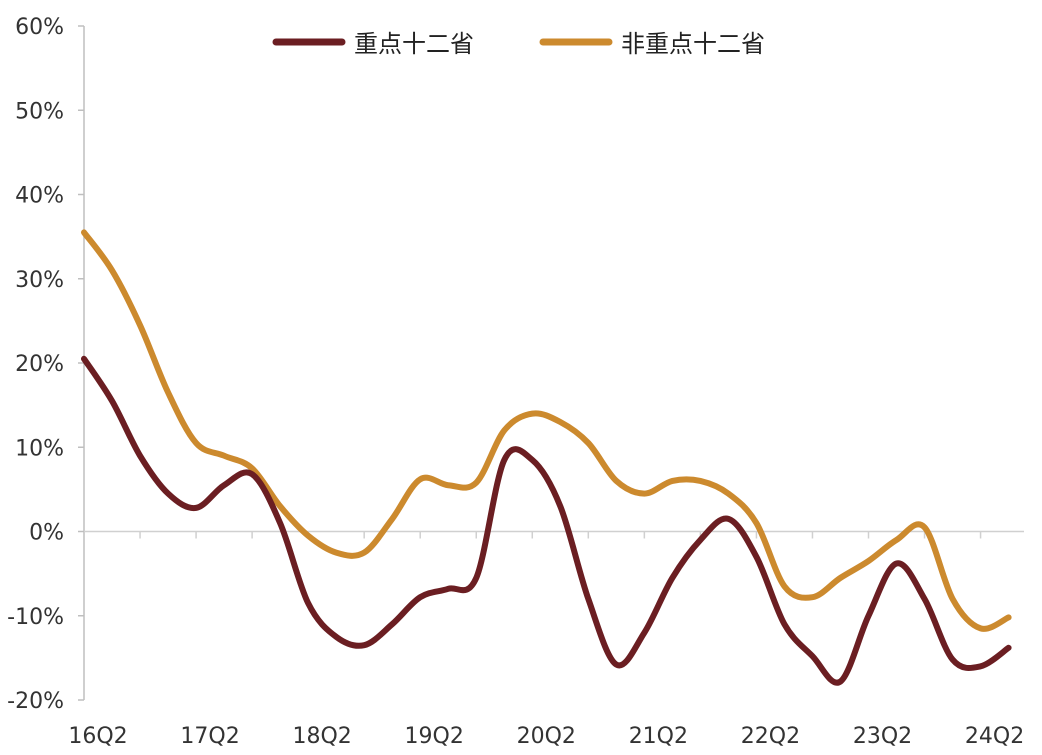  Describe the element at coordinates (770, 736) in the screenshot. I see `x-tick-label: 22Q2` at that location.